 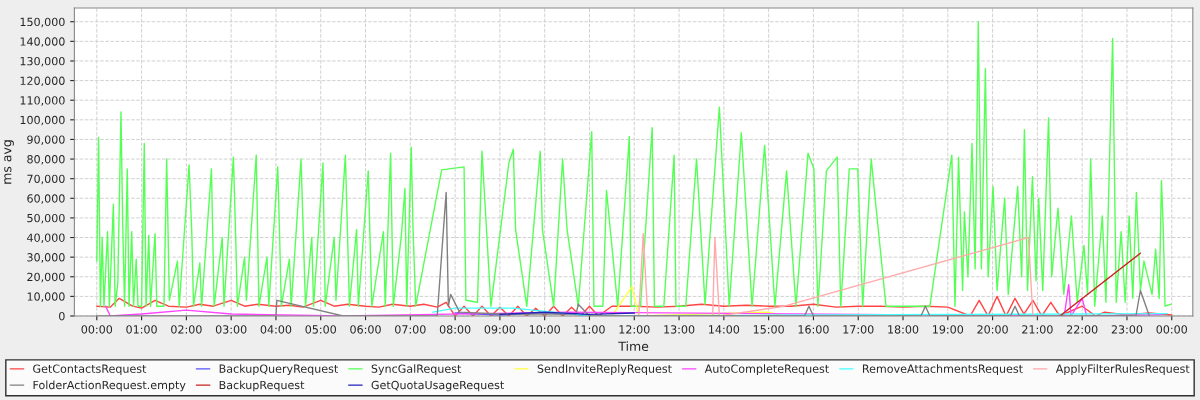 What do you see at coordinates (992, 329) in the screenshot?
I see `x-tick-label: 20:00` at bounding box center [992, 329].